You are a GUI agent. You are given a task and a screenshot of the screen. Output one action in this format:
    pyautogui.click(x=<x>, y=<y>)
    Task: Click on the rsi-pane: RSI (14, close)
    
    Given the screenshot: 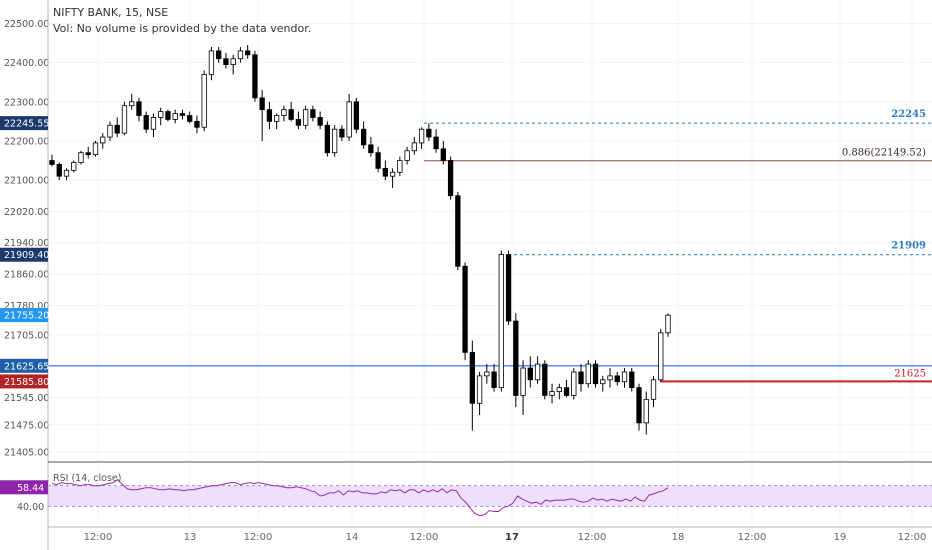 What is the action you would take?
    pyautogui.click(x=490, y=495)
    